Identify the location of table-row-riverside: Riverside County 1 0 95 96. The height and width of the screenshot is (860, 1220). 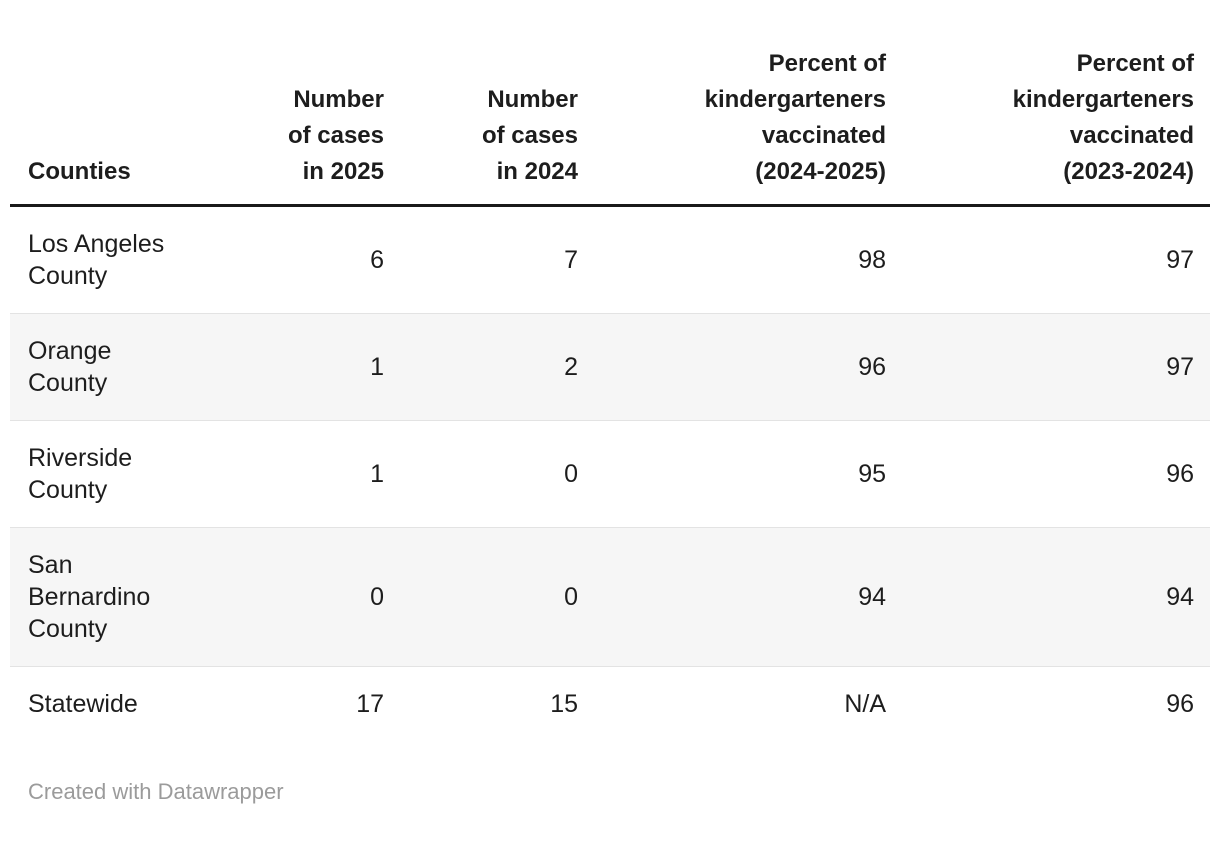
(610, 474).